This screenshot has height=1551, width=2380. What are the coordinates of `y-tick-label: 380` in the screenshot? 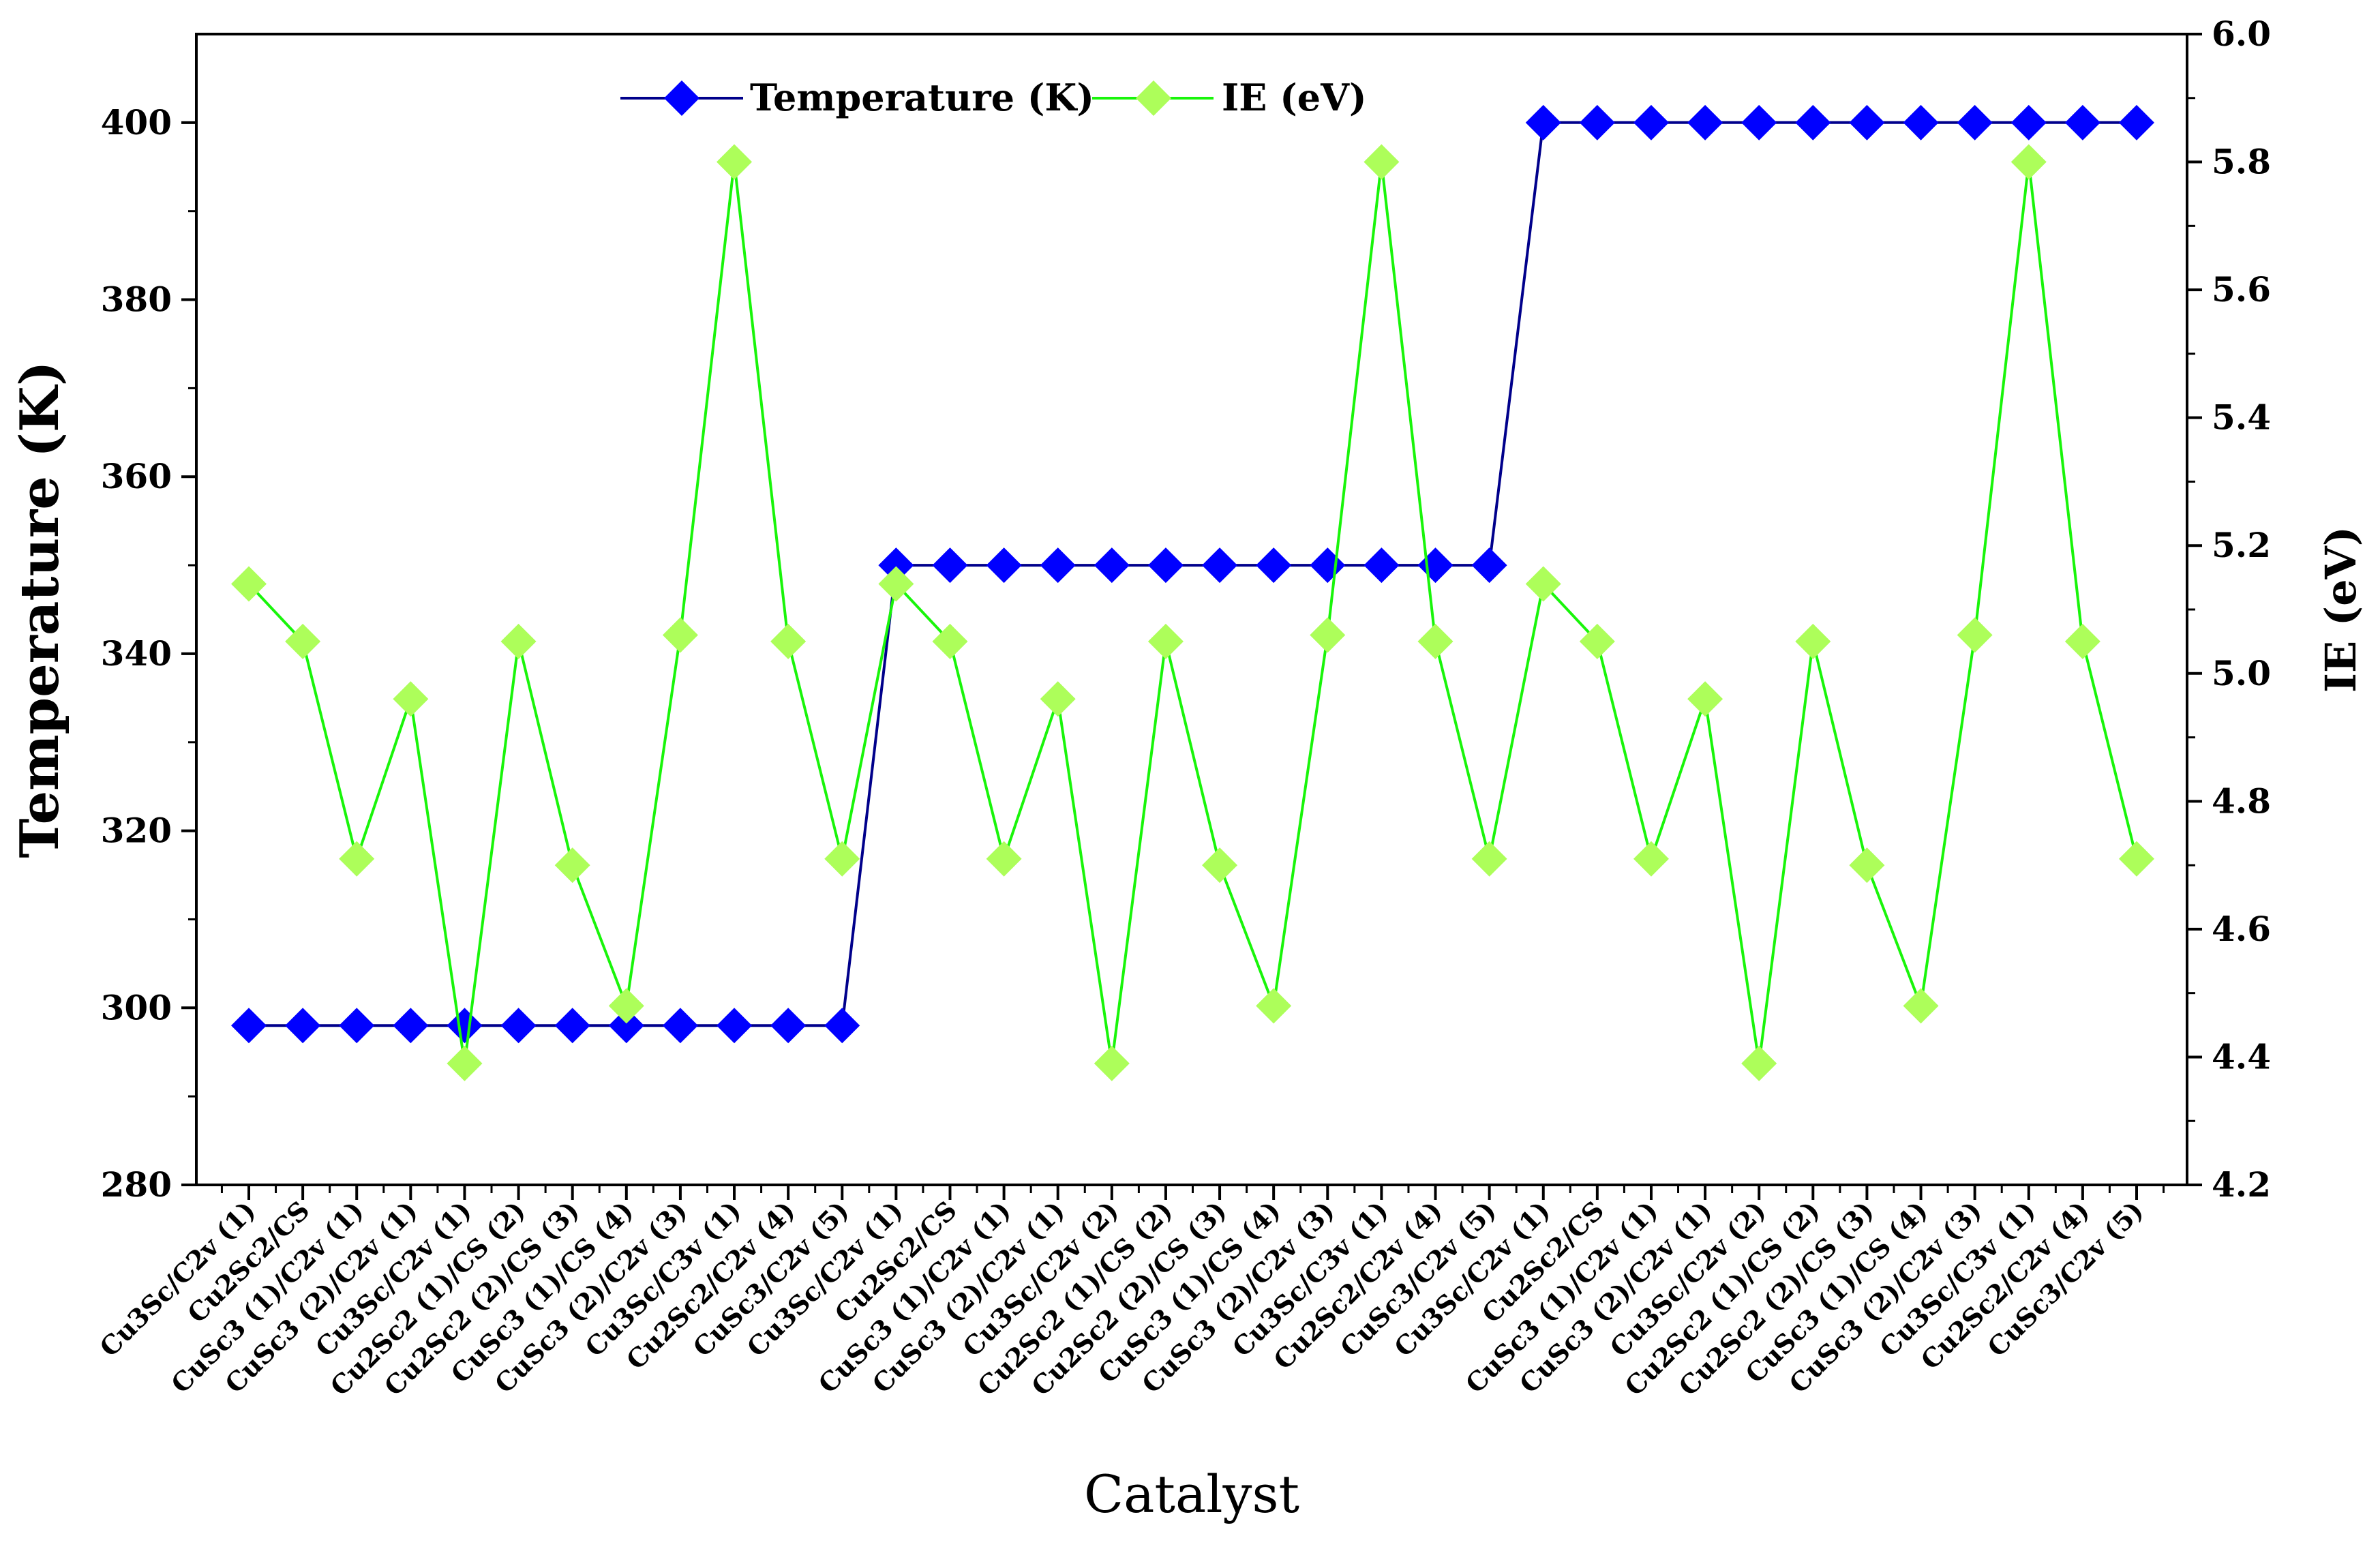 It's located at (136, 300).